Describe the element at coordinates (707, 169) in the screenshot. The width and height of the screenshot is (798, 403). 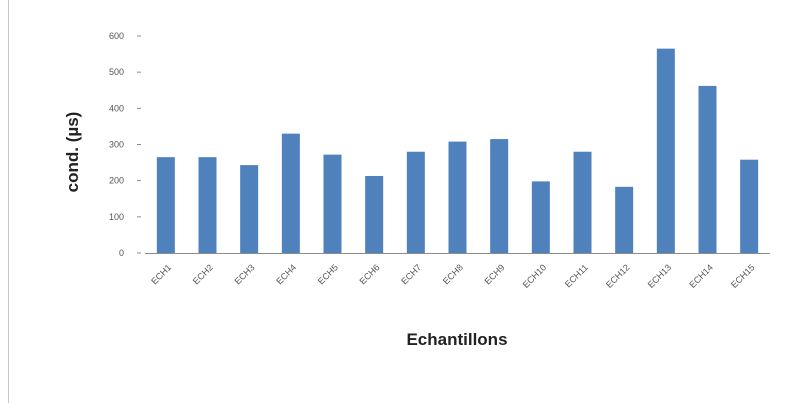
I see `bar-ech14` at that location.